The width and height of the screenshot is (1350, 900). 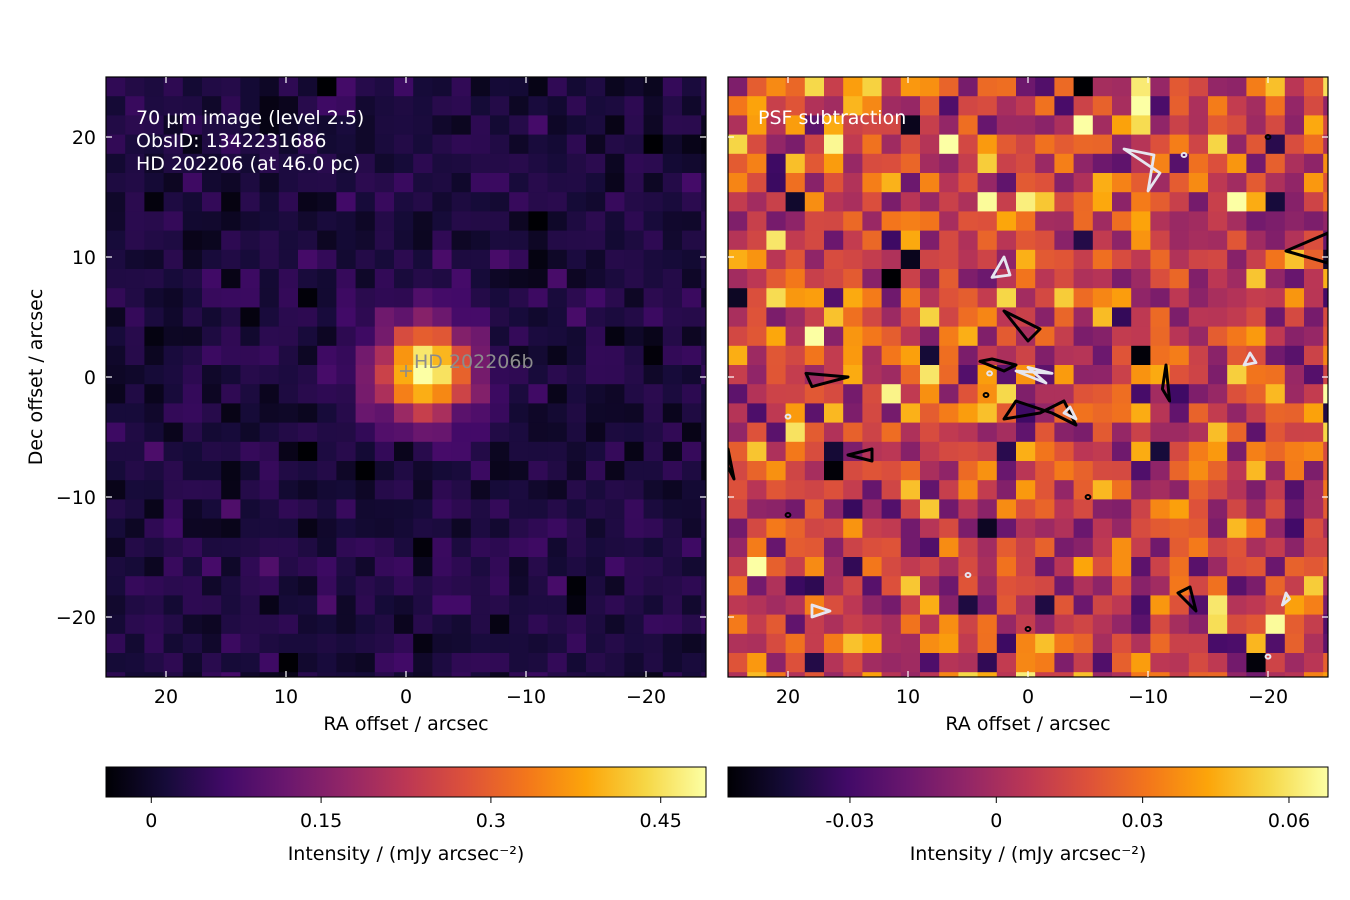 I want to click on x-tick-label: −20, so click(x=1268, y=697).